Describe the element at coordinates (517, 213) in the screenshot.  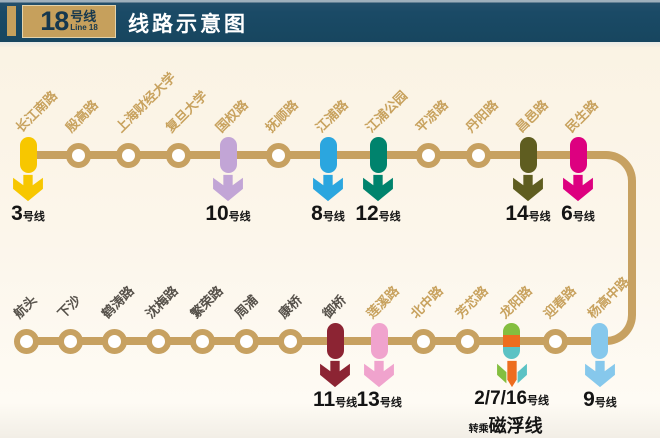
I see `transfer-line-number: 14` at that location.